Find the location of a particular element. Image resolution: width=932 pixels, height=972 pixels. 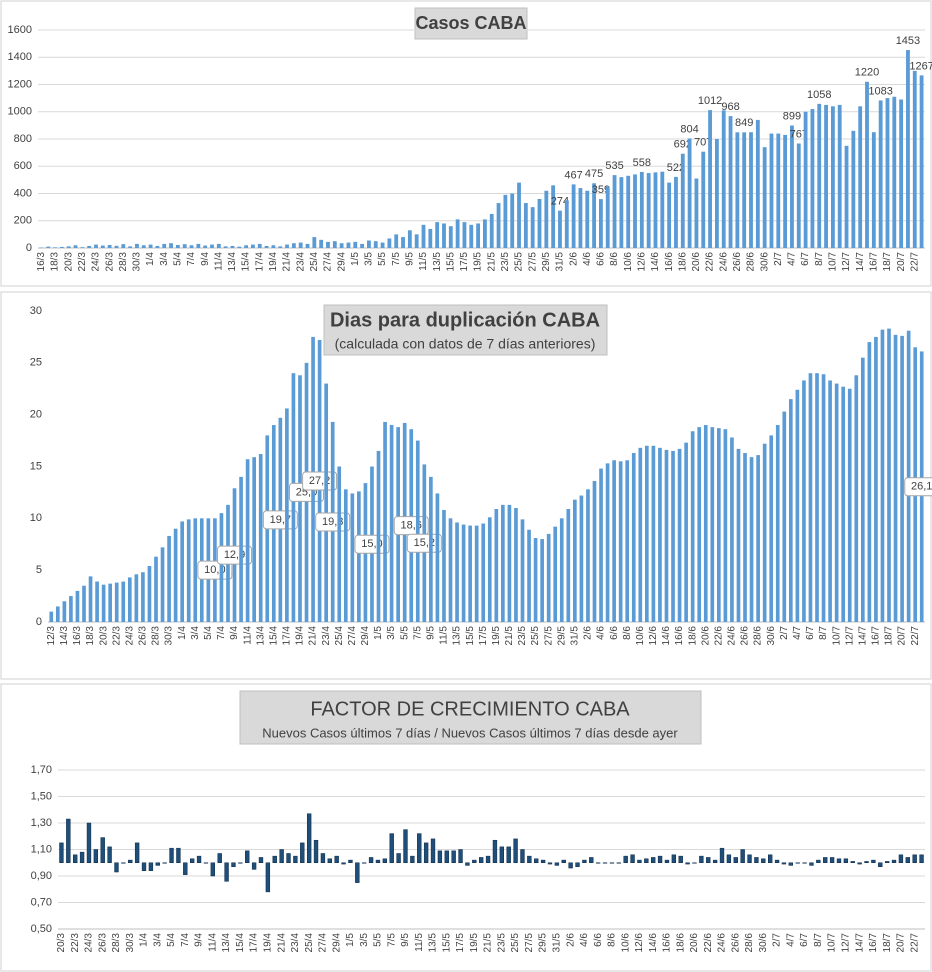

x-tick-label: 22/7 is located at coordinates (914, 262).